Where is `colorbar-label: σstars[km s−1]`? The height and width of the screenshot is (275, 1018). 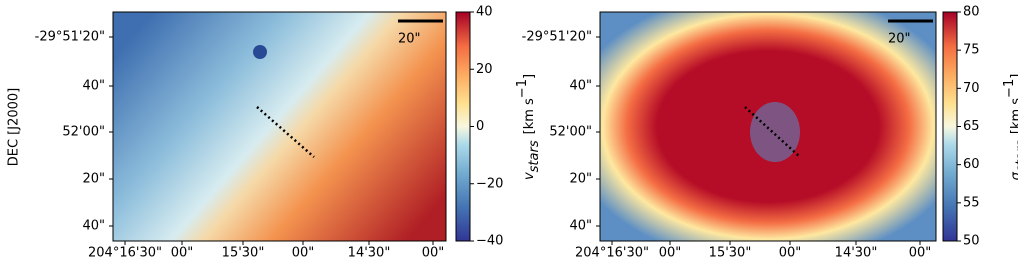 colorbar-label: σstars[km s−1] is located at coordinates (1010, 127).